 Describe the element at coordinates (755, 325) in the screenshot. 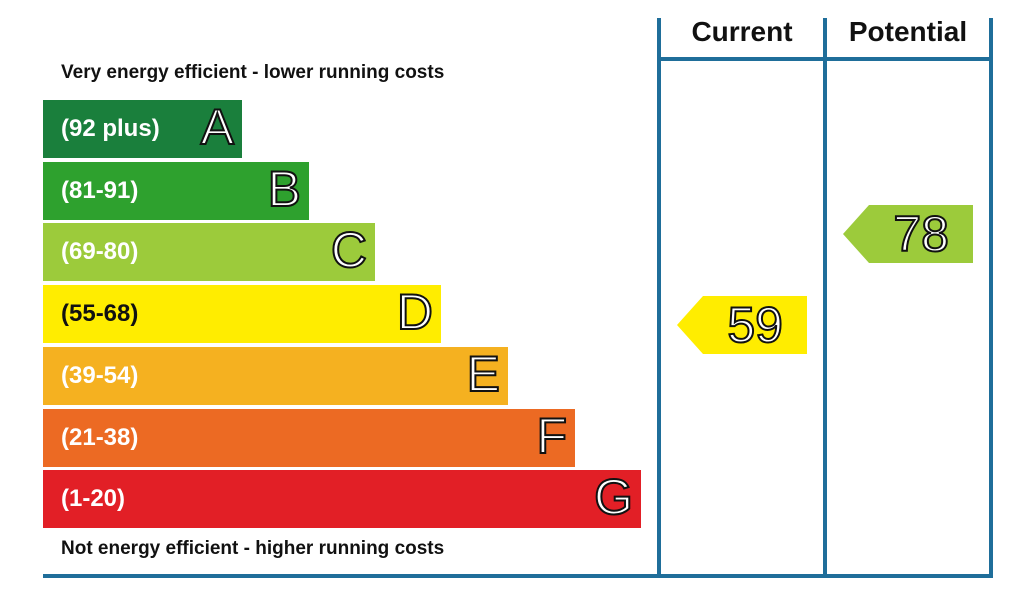

I see `current-rating-value: 59` at that location.